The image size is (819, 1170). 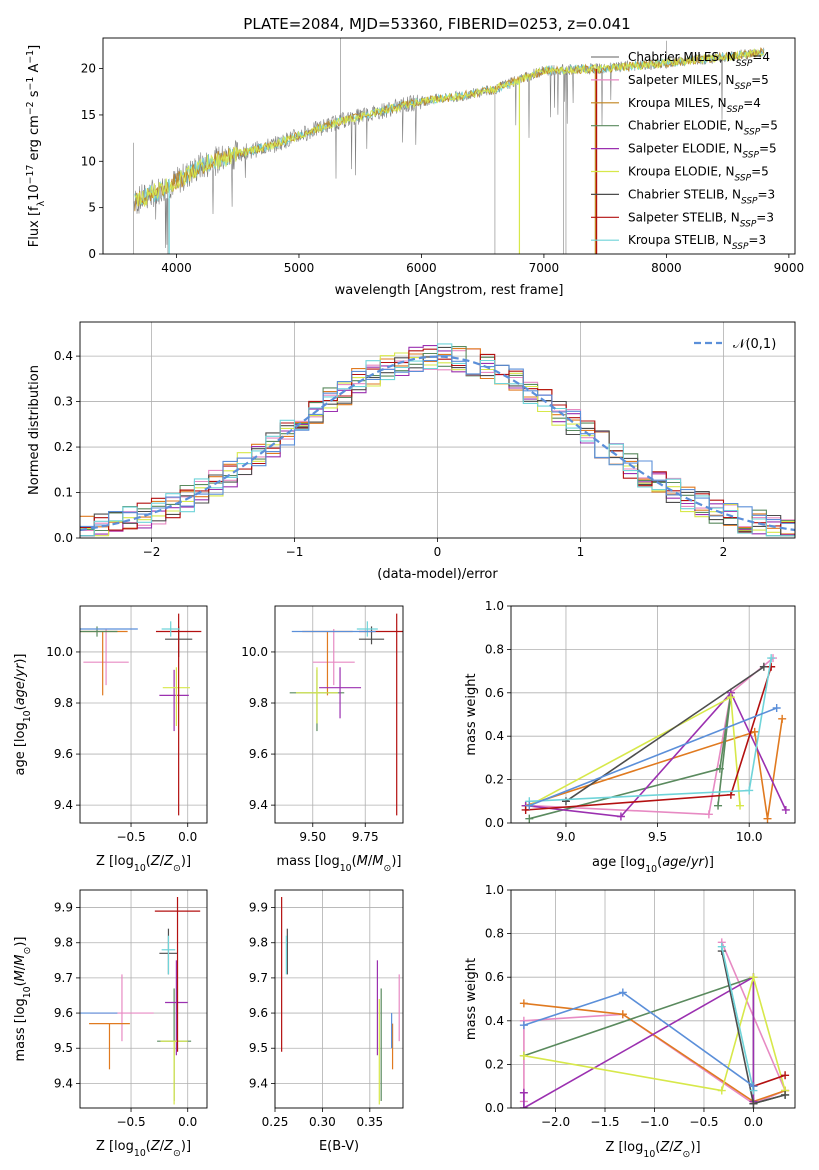 I want to click on x-axis-label: wavelength [Angstrom, rest frame], so click(x=449, y=290).